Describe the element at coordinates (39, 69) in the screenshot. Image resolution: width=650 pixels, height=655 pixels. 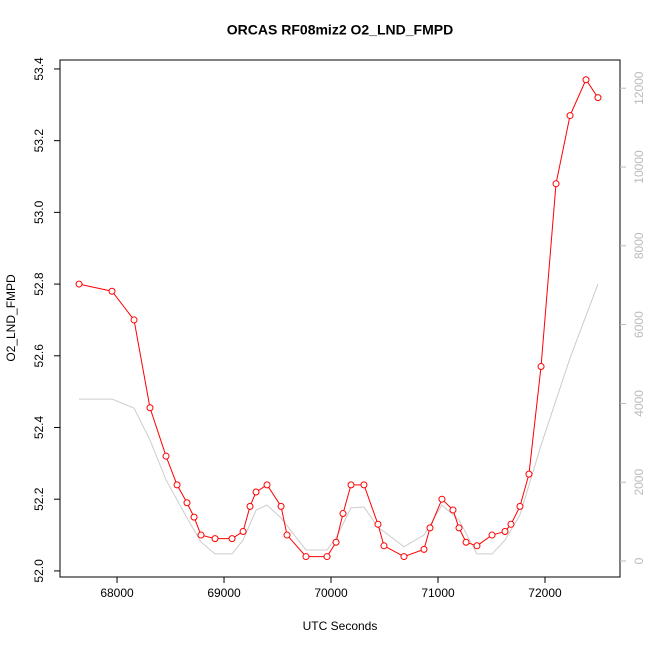
I see `y-tick-label: 53.4` at that location.